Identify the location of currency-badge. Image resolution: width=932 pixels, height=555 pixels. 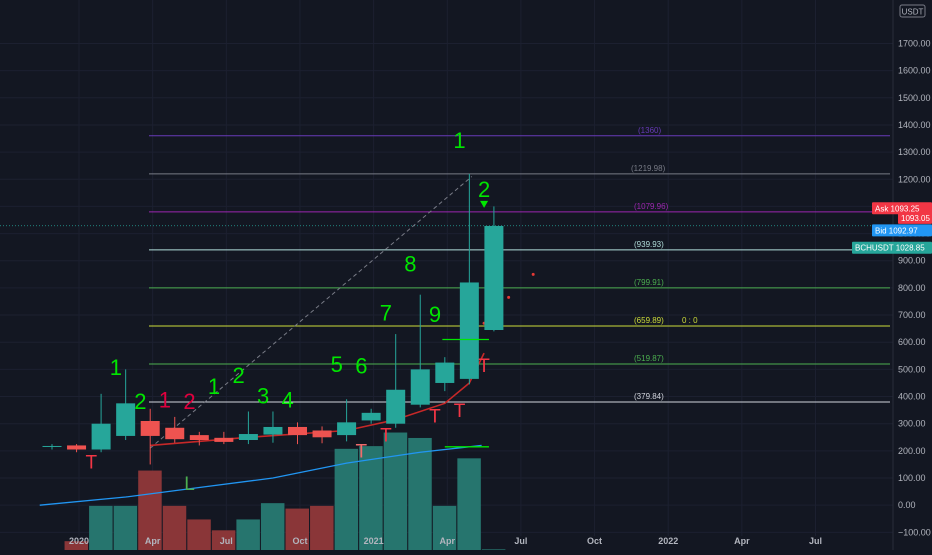
(912, 11).